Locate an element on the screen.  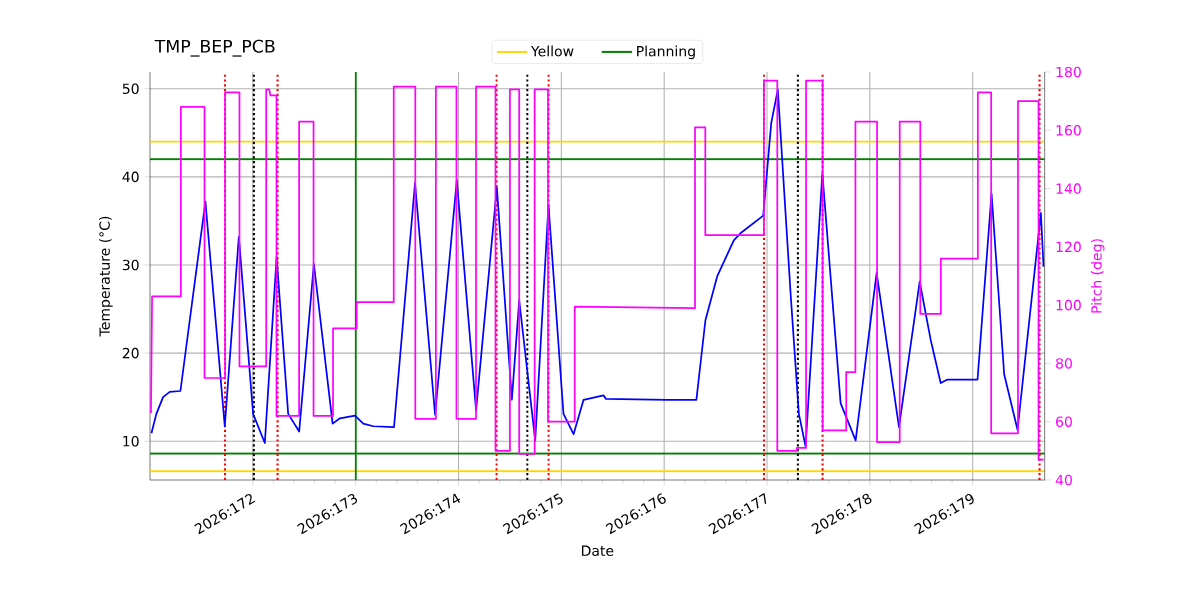
x-axis-title: Date is located at coordinates (597, 550).